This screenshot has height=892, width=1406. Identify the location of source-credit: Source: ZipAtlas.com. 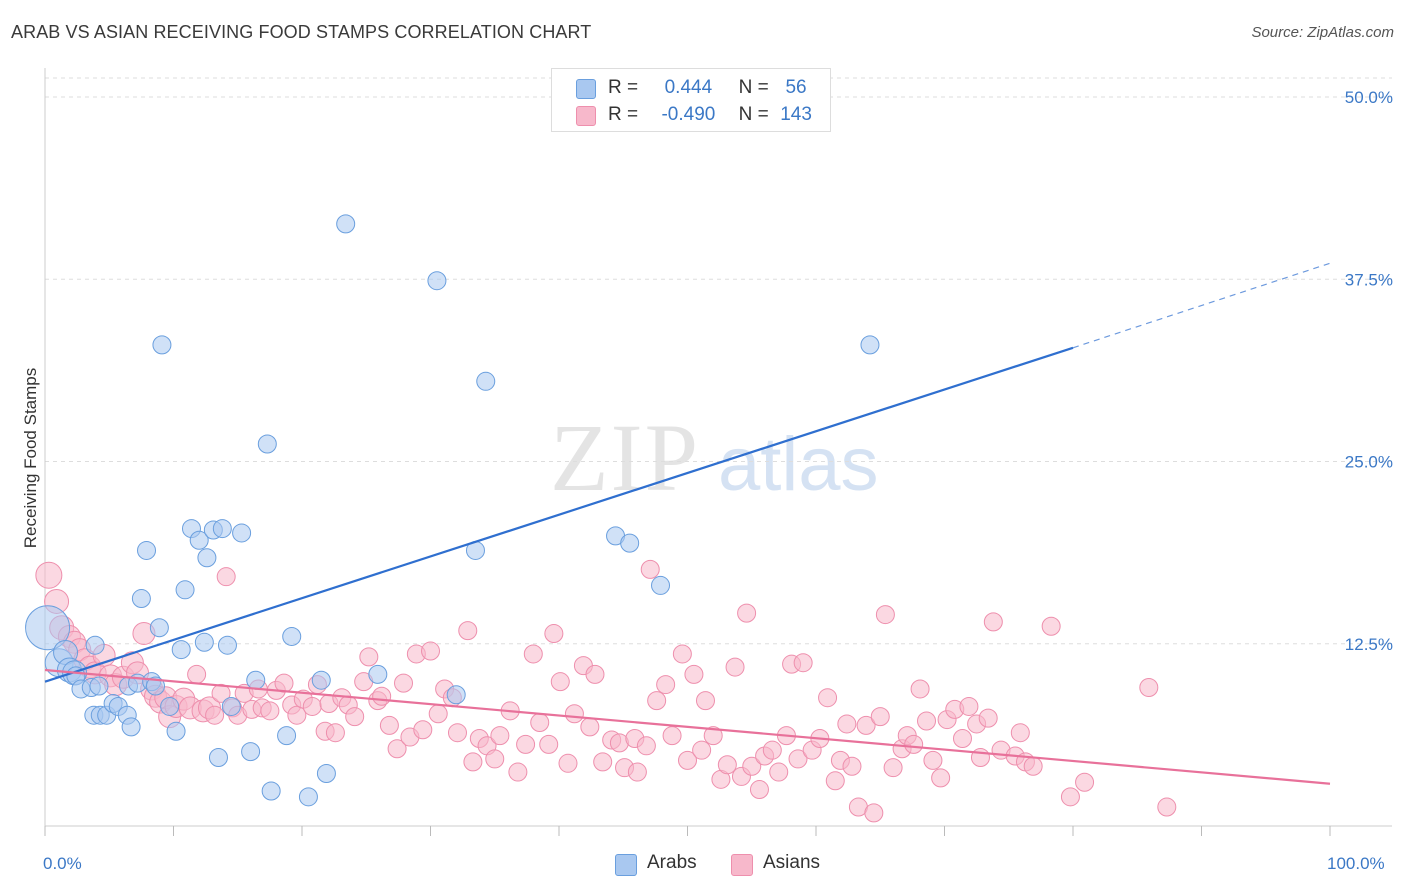
(1322, 32).